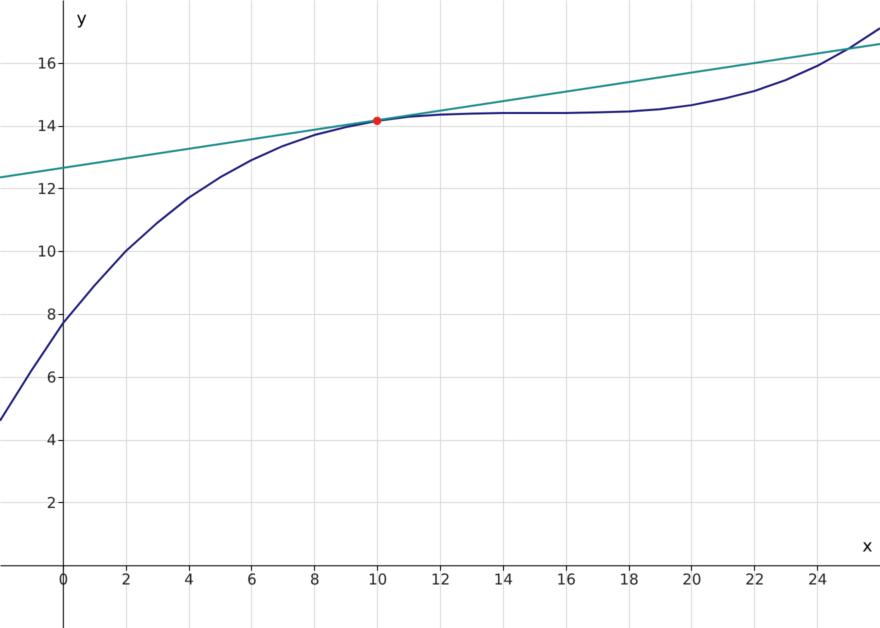 The width and height of the screenshot is (880, 628). What do you see at coordinates (818, 579) in the screenshot?
I see `x-tick-label: 24` at bounding box center [818, 579].